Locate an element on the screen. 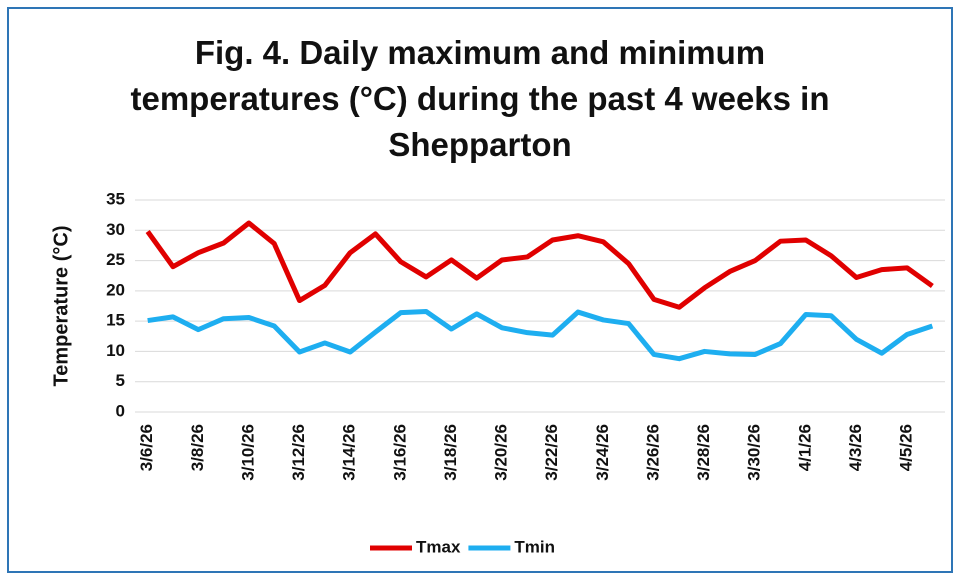 The image size is (960, 580). y-tick-label: 30 is located at coordinates (115, 229).